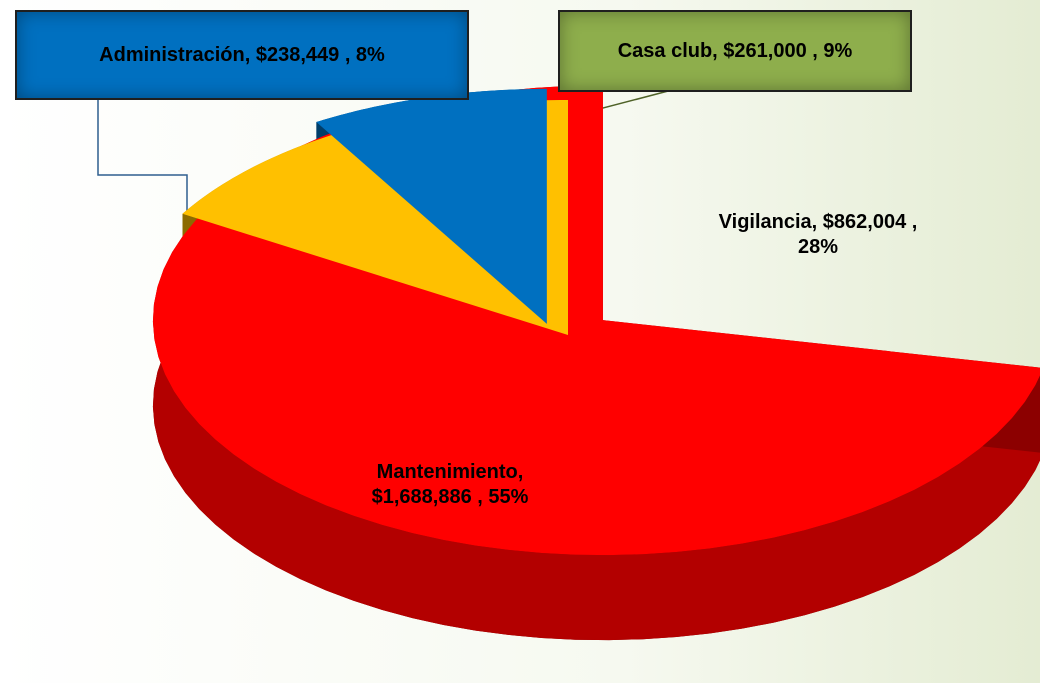 This screenshot has width=1040, height=683. Describe the element at coordinates (818, 234) in the screenshot. I see `data-label: Vigilancia, $862,004 , 28%` at that location.